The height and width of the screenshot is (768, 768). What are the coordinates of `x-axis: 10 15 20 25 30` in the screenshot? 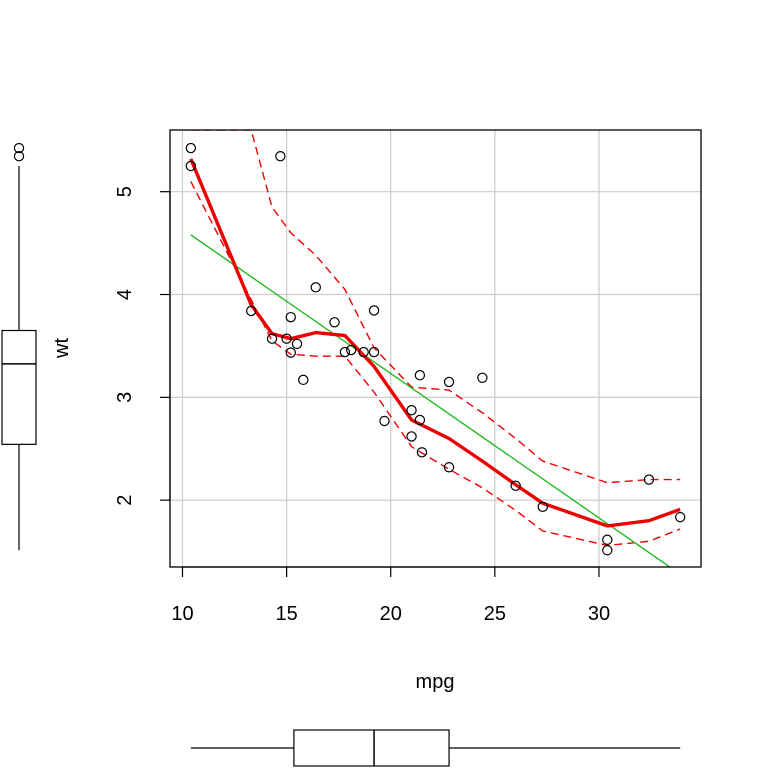 It's located at (390, 595).